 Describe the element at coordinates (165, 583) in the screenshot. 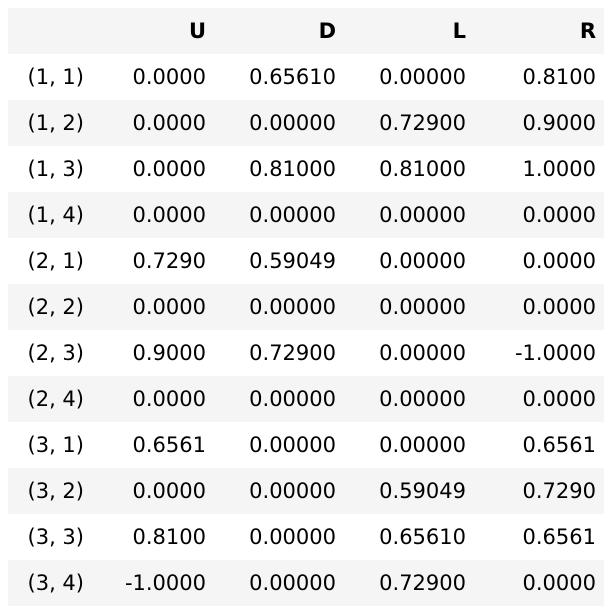

I see `cell-u: -1.0000` at that location.